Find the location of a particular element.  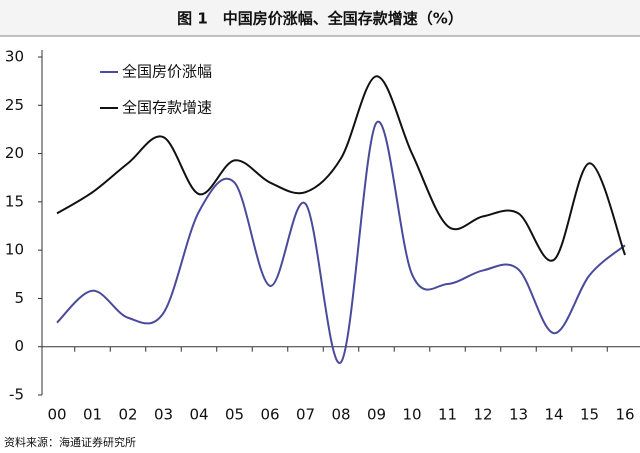

x-tick-label: 08 is located at coordinates (340, 415).